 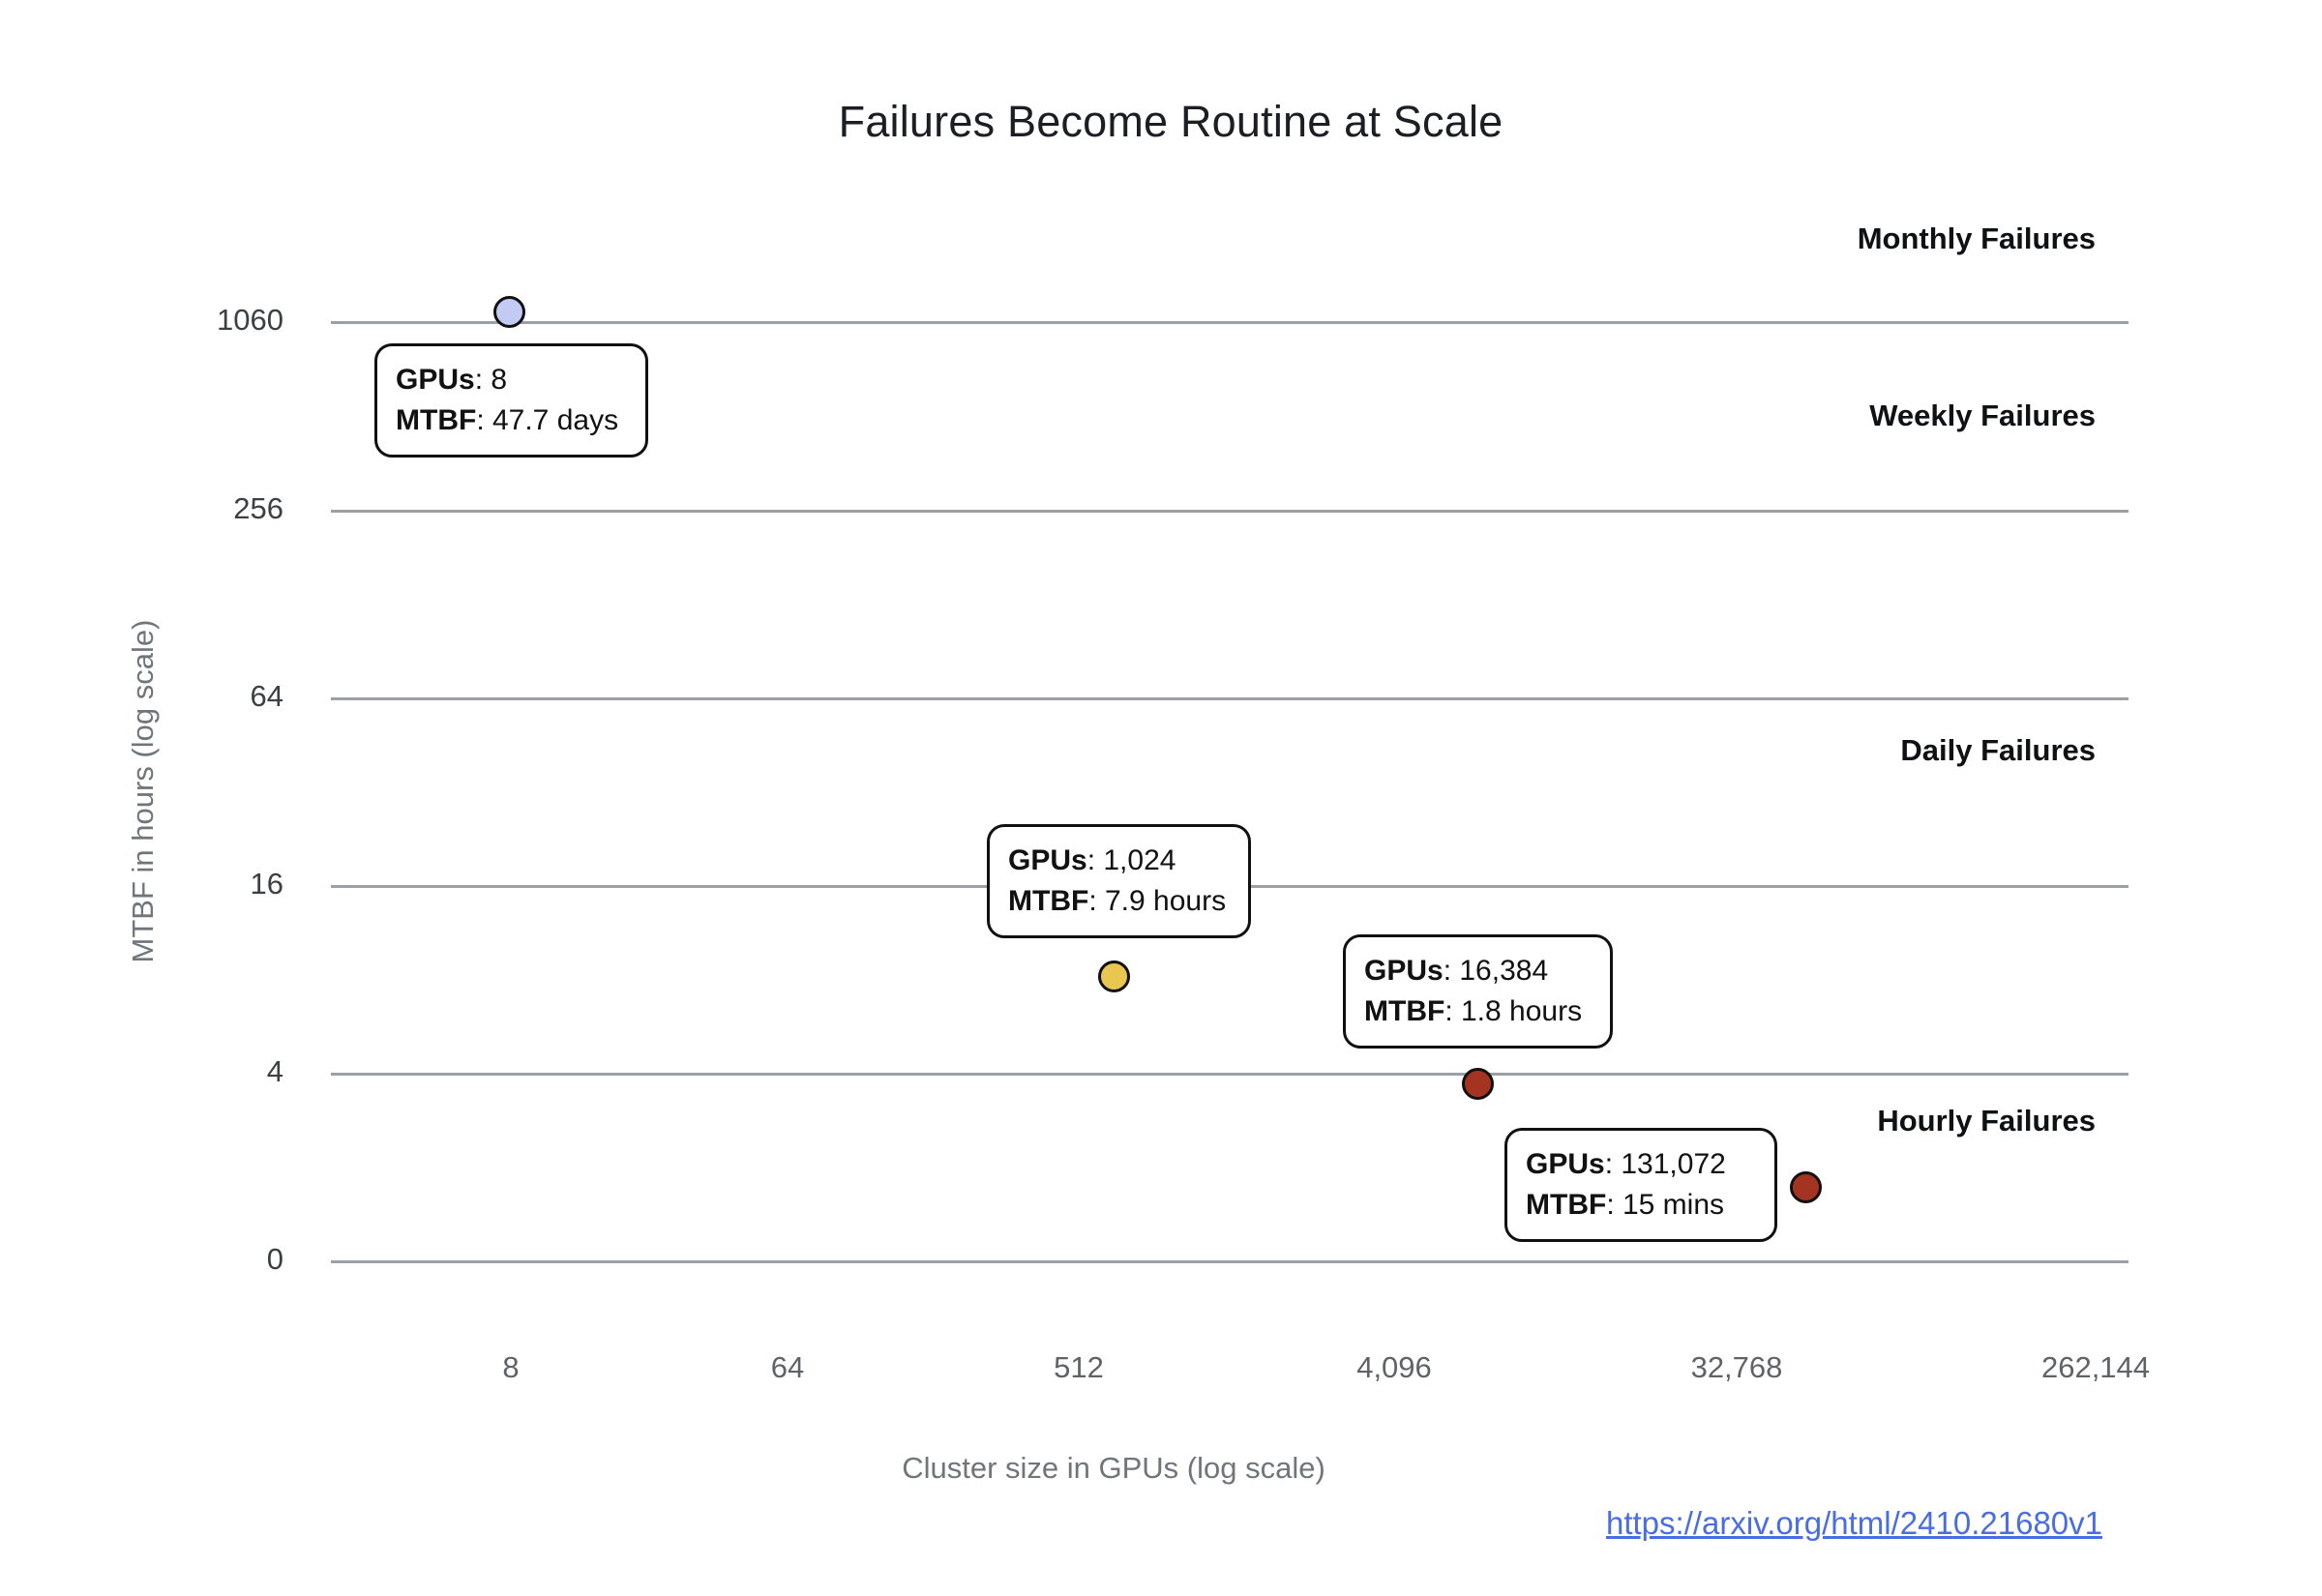 I want to click on y-tick-label: 256, so click(x=258, y=508).